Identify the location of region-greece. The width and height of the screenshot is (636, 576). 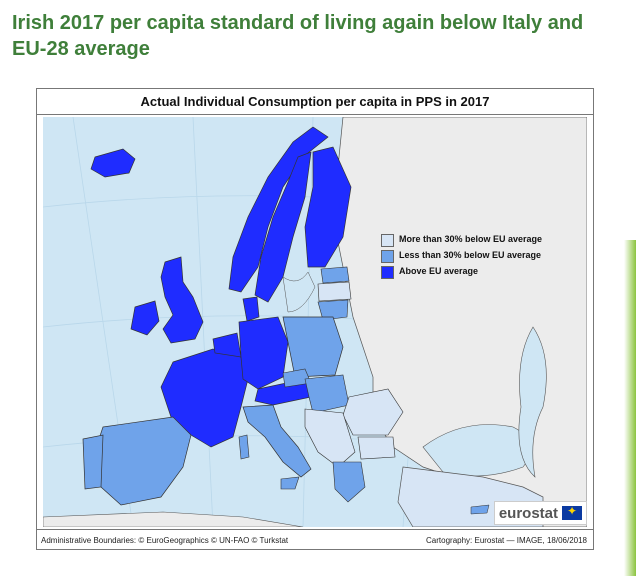
(349, 482).